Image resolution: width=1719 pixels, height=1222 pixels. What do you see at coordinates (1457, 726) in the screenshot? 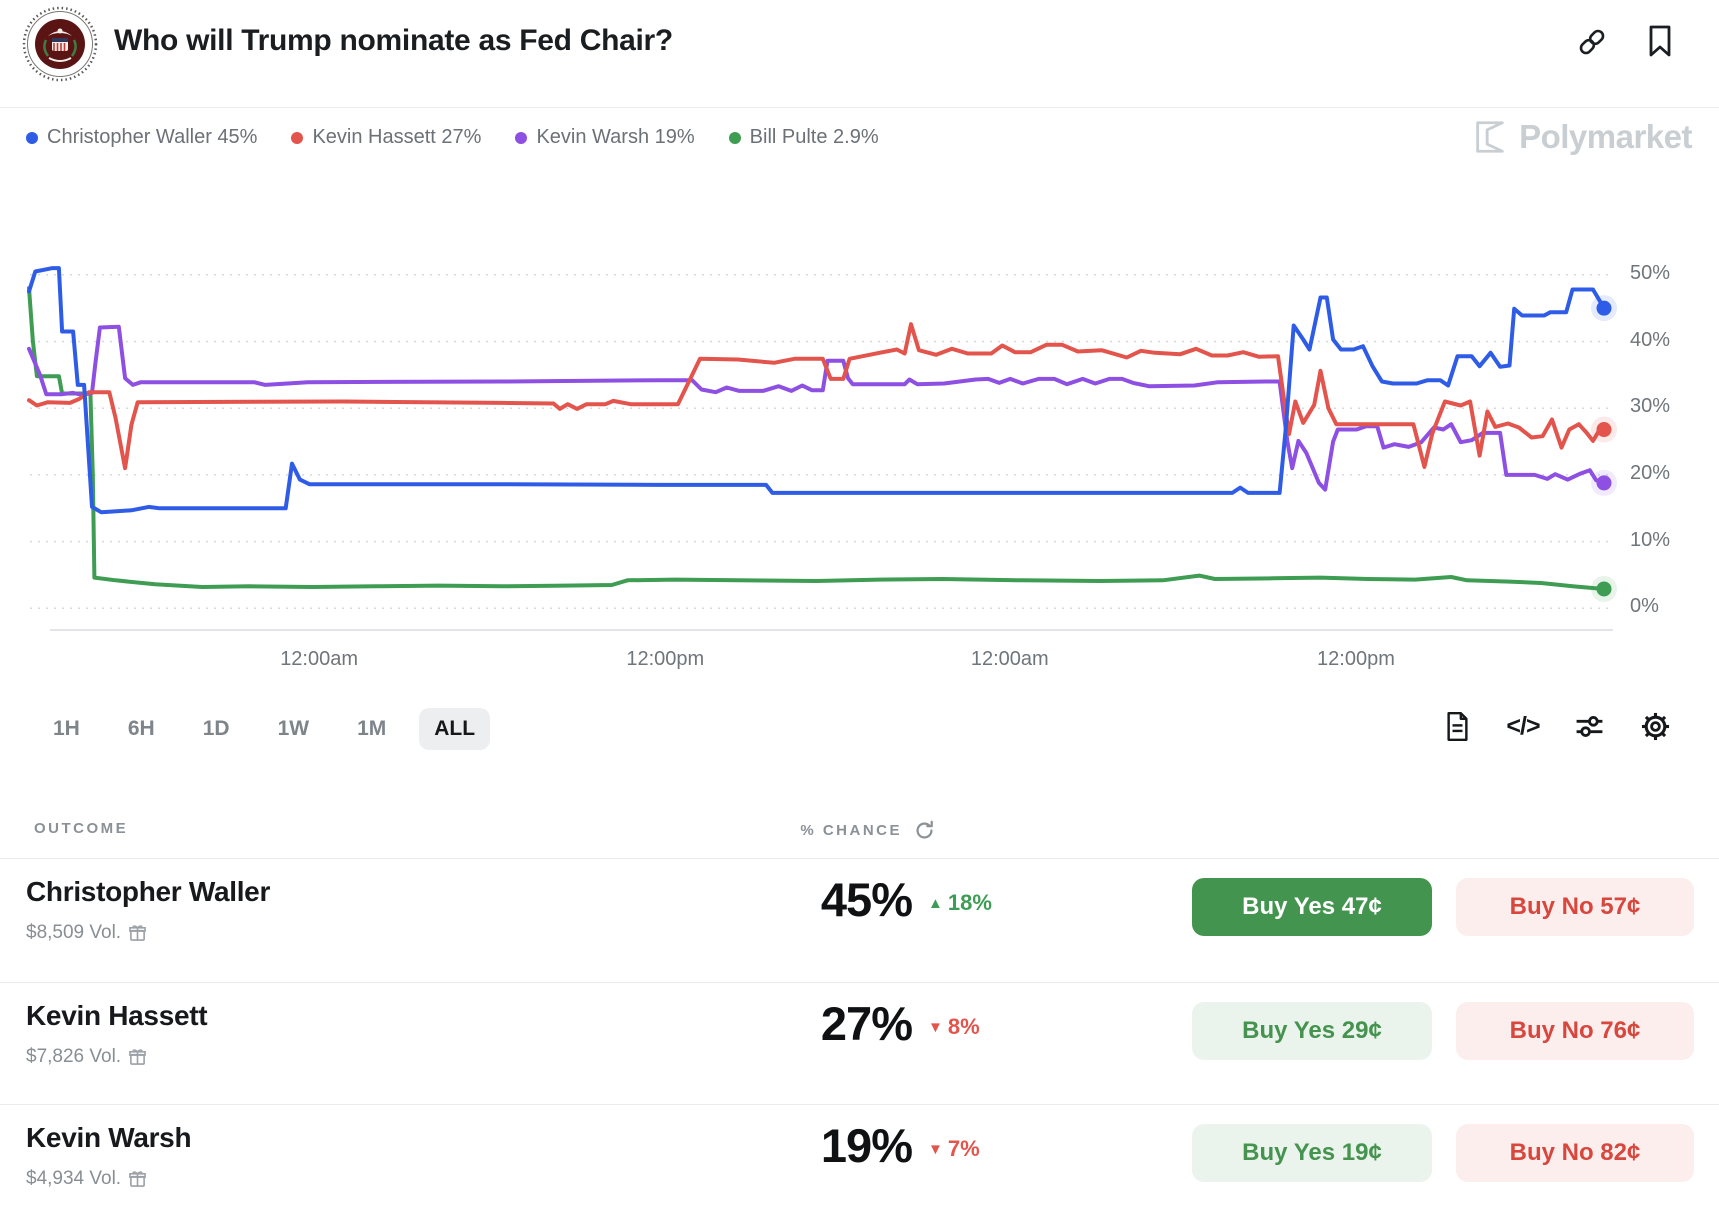
I see `rules-document-icon` at bounding box center [1457, 726].